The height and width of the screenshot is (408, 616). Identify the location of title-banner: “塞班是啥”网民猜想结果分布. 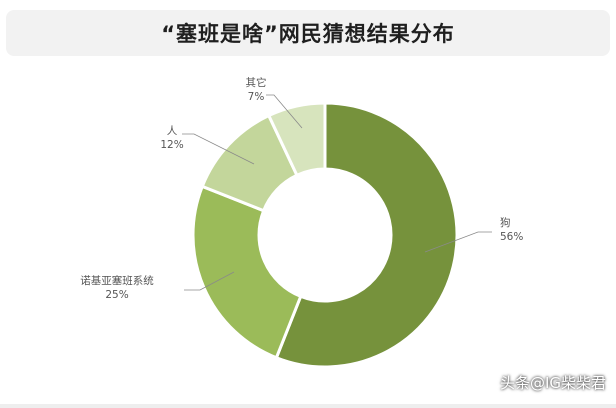
(308, 33).